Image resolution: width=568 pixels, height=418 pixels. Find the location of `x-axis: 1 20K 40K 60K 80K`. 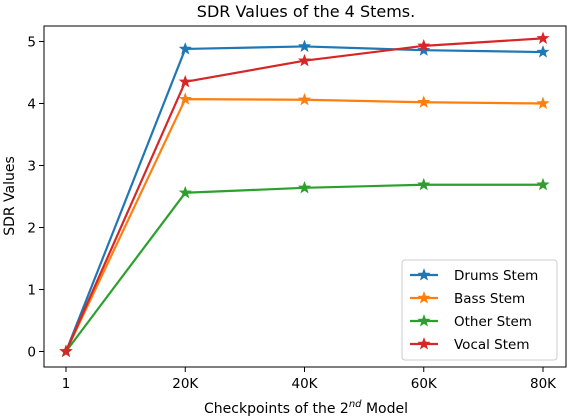

x-axis: 1 20K 40K 60K 80K is located at coordinates (309, 379).